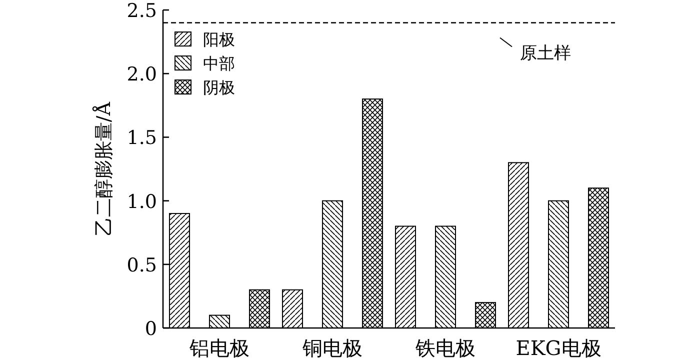 The image size is (700, 358). Describe the element at coordinates (219, 39) in the screenshot. I see `legend-label: 阳极` at that location.